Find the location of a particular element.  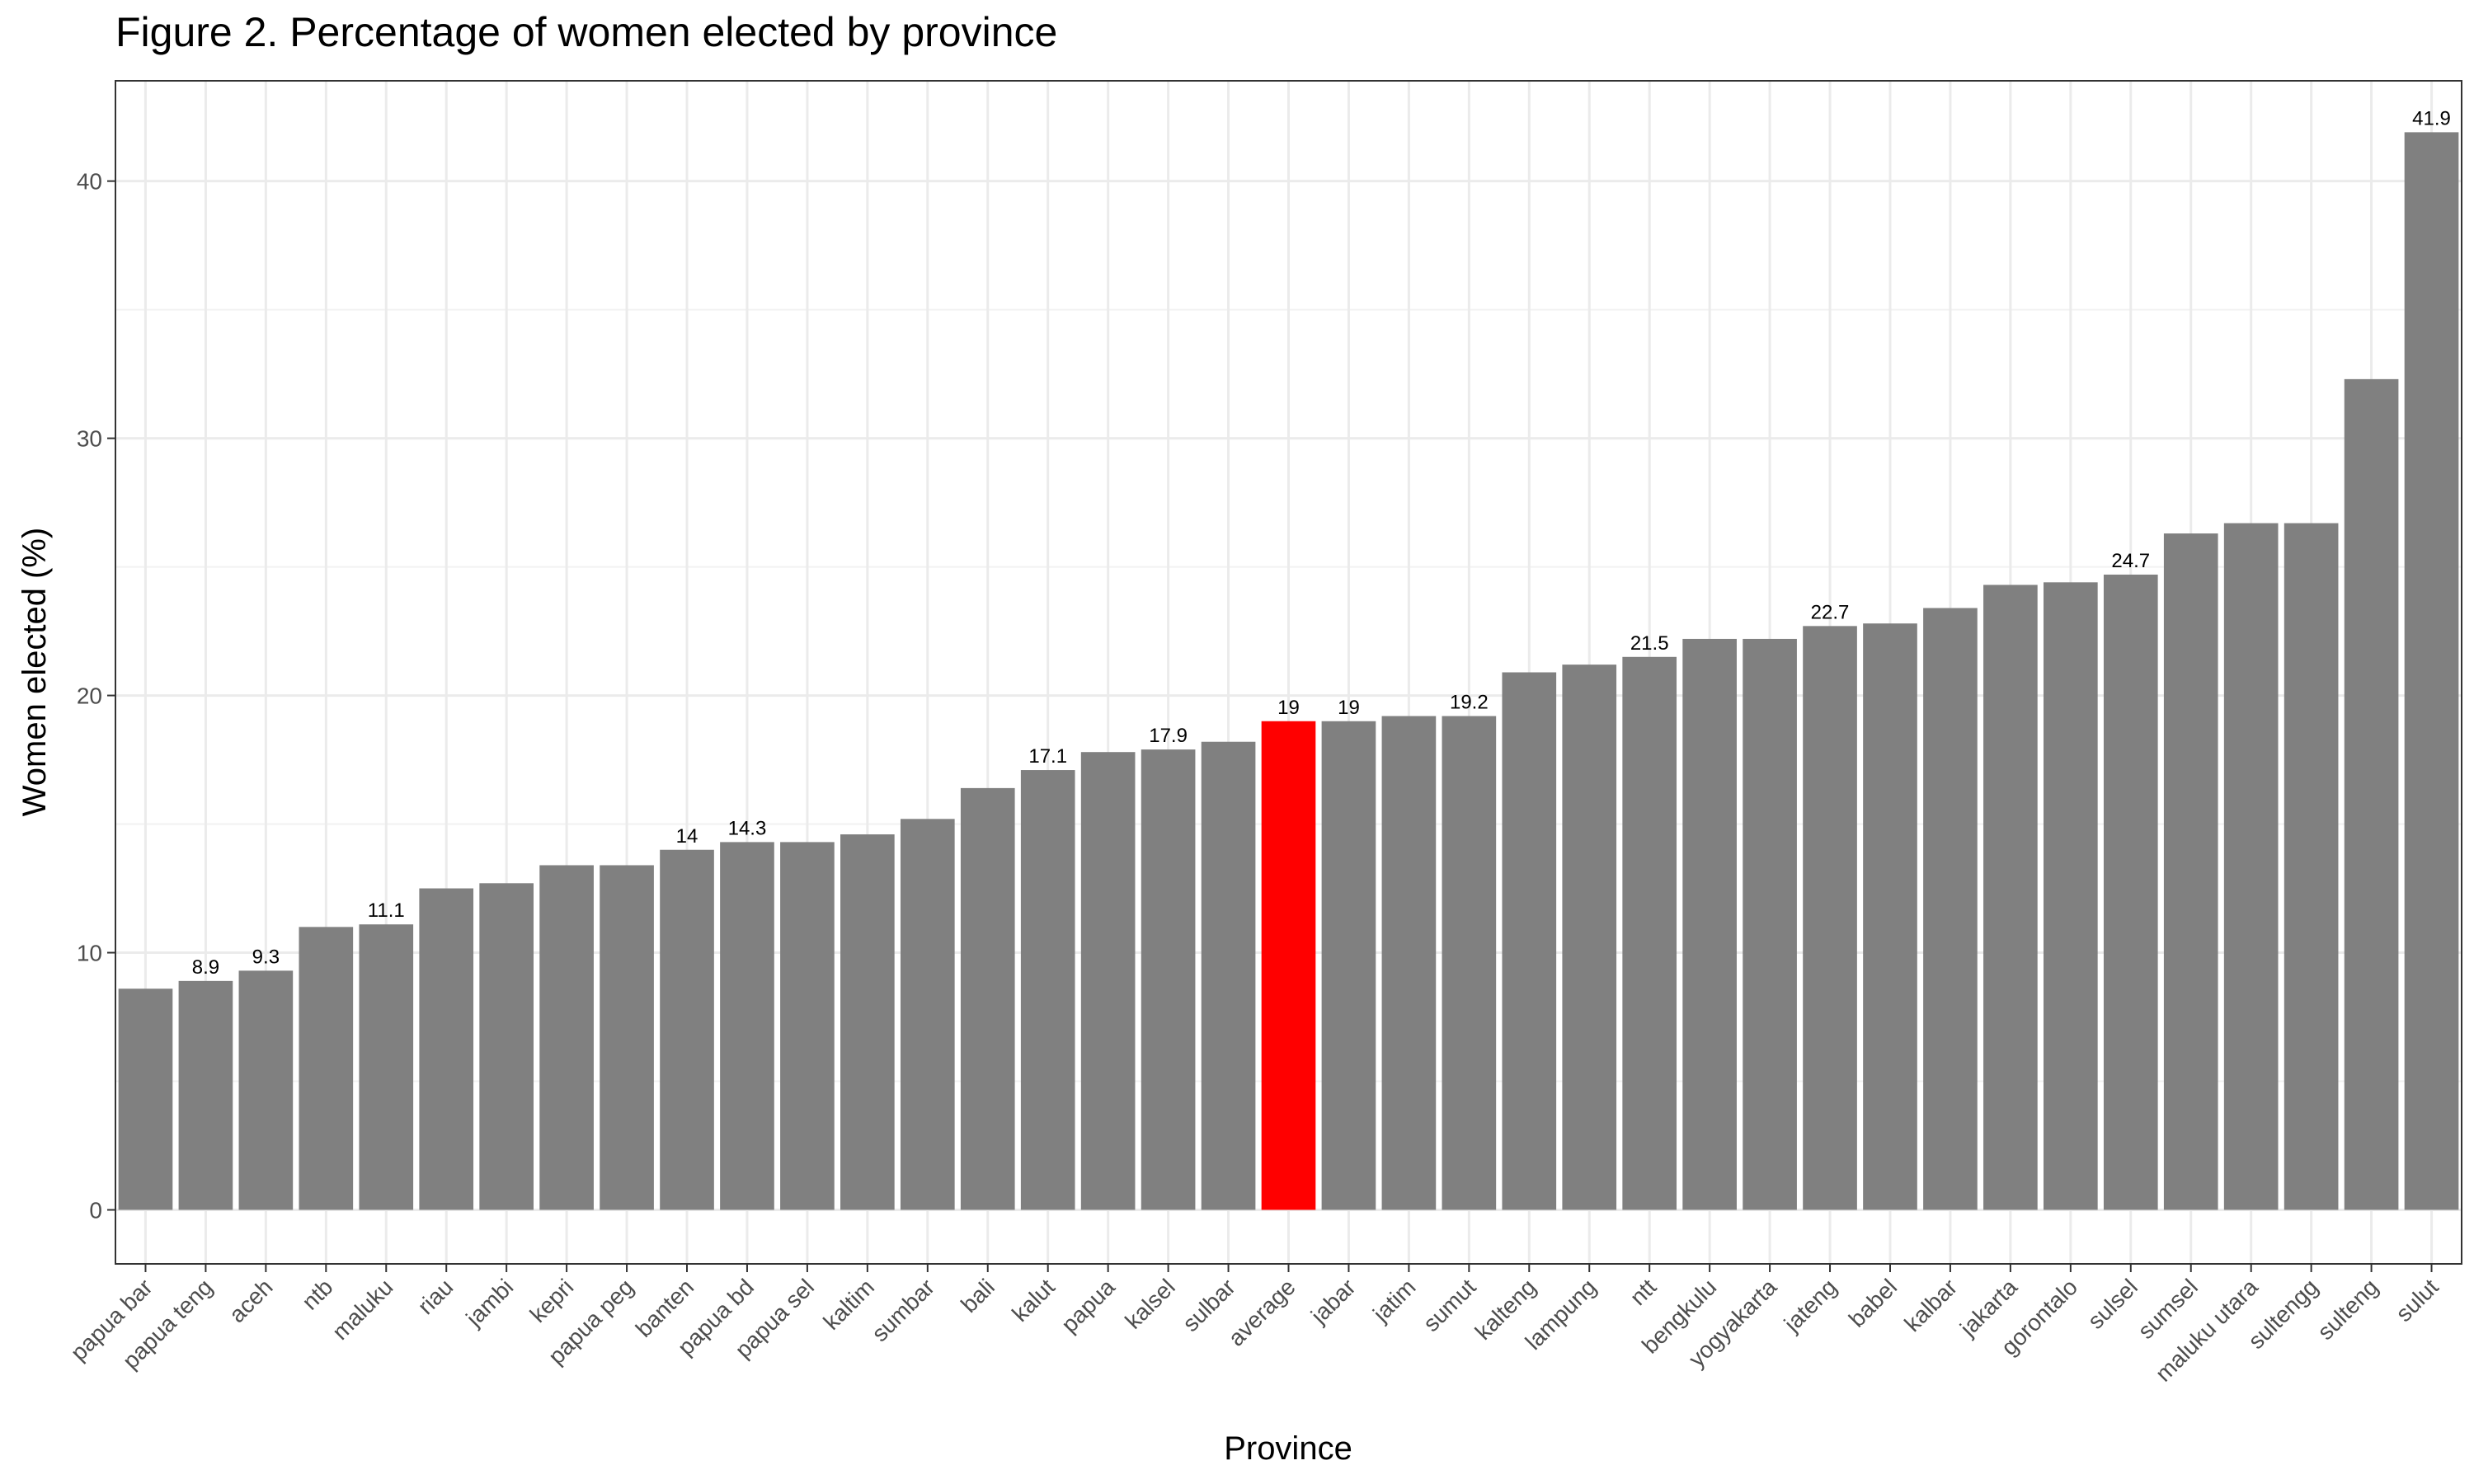

x-tick-label: bali is located at coordinates (977, 1295).